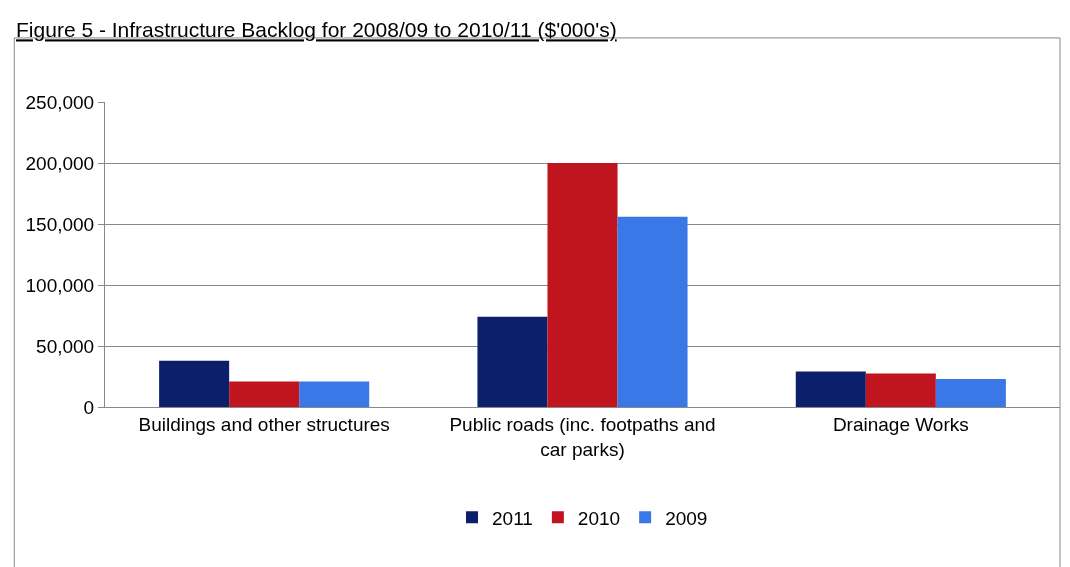 The width and height of the screenshot is (1070, 567). Describe the element at coordinates (686, 518) in the screenshot. I see `legend-label: 2009` at that location.